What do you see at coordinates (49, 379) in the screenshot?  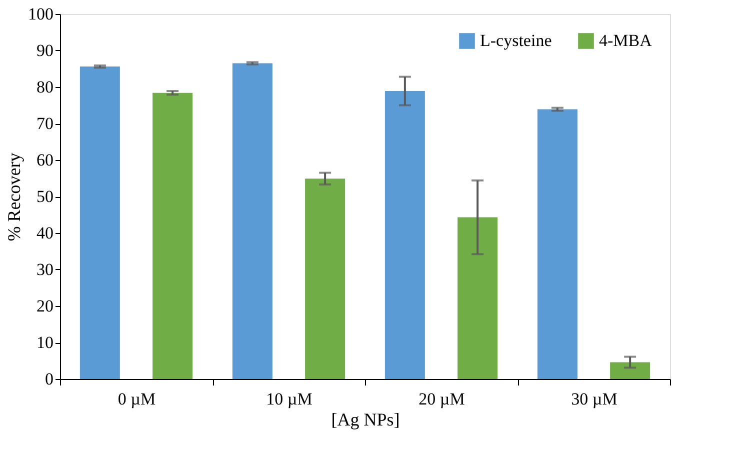 I see `y-tick-label: 0` at bounding box center [49, 379].